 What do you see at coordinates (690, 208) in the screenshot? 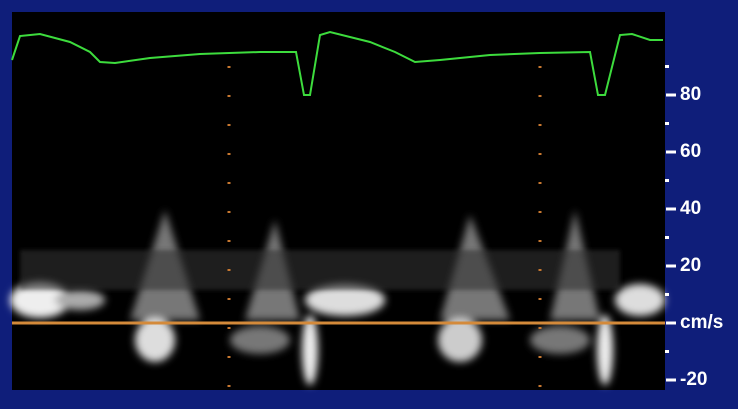
I see `scale-label: 40` at bounding box center [690, 208].